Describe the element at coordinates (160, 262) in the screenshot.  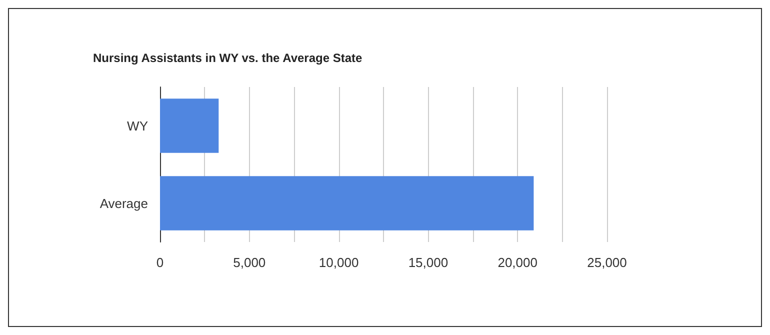
I see `x-tick-label: 0` at that location.